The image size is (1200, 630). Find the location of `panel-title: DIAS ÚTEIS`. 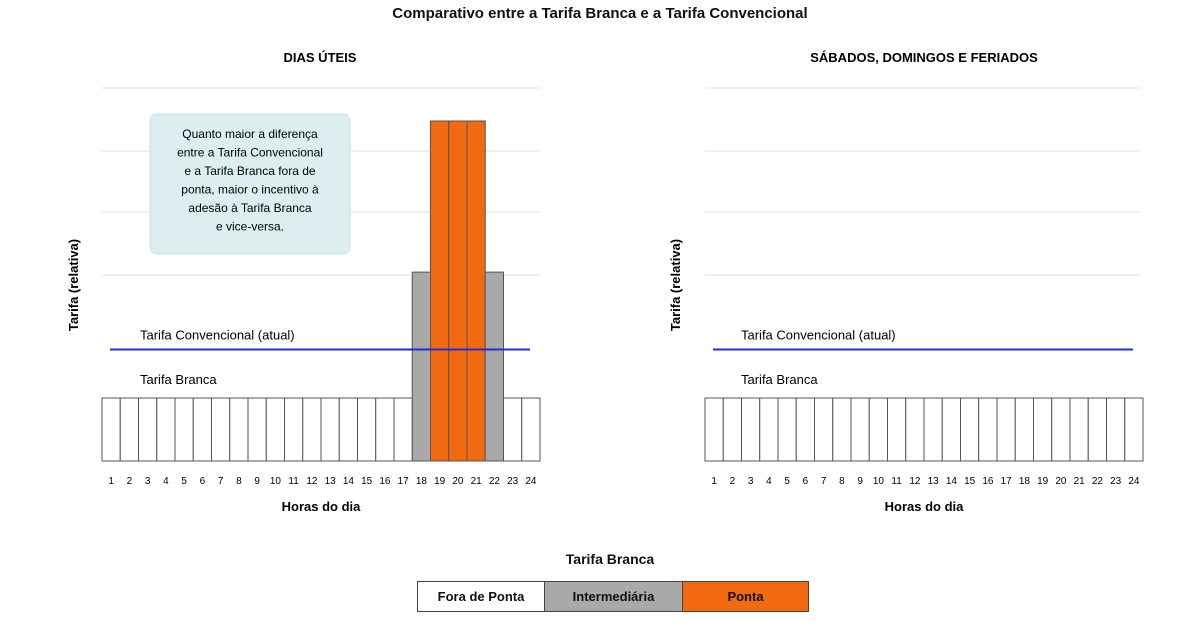

panel-title: DIAS ÚTEIS is located at coordinates (320, 57).